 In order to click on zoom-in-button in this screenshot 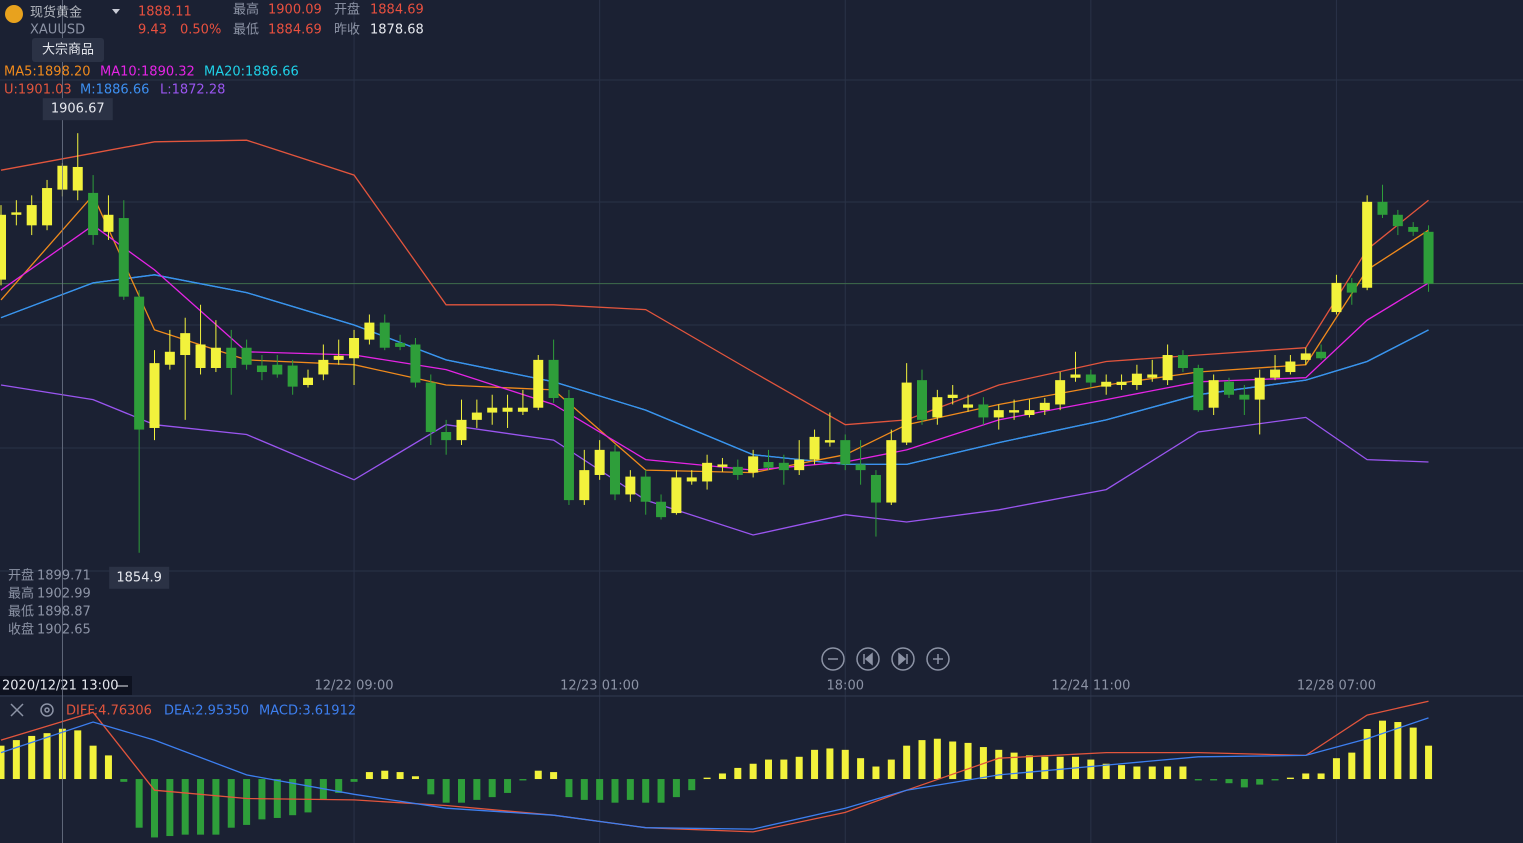, I will do `click(938, 659)`.